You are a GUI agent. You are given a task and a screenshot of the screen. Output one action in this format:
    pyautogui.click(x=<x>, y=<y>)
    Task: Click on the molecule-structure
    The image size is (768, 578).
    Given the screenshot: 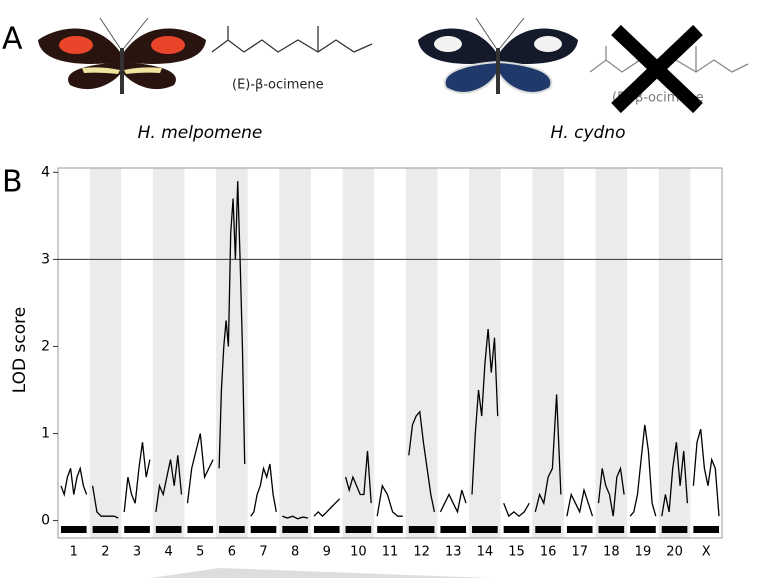 What is the action you would take?
    pyautogui.click(x=292, y=39)
    